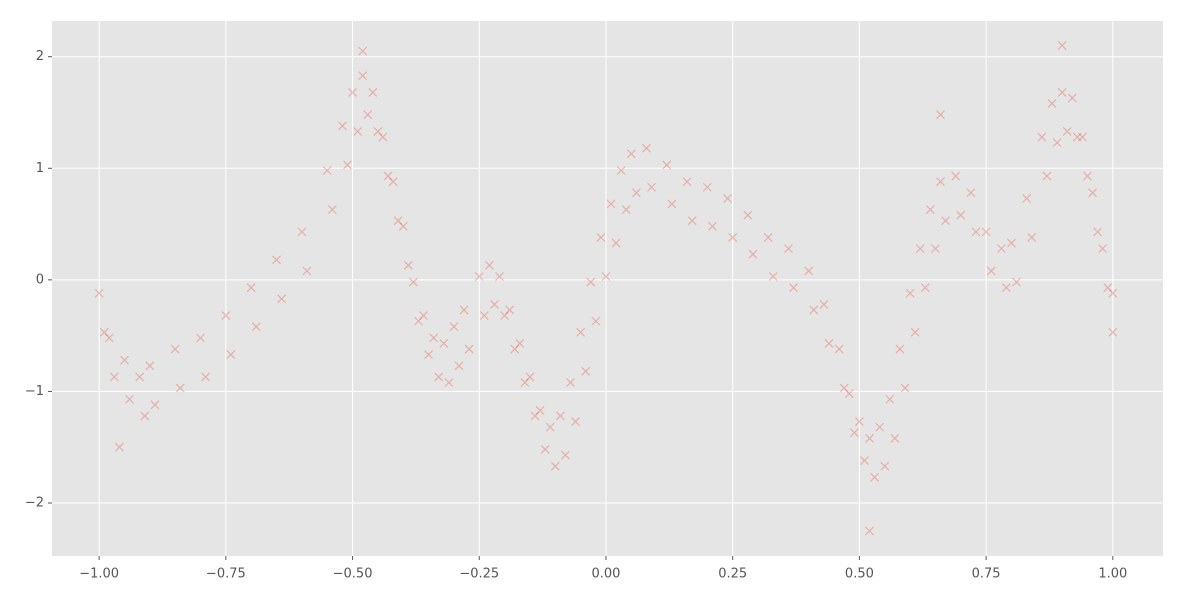  I want to click on x-tick-label: −0.25, so click(479, 574).